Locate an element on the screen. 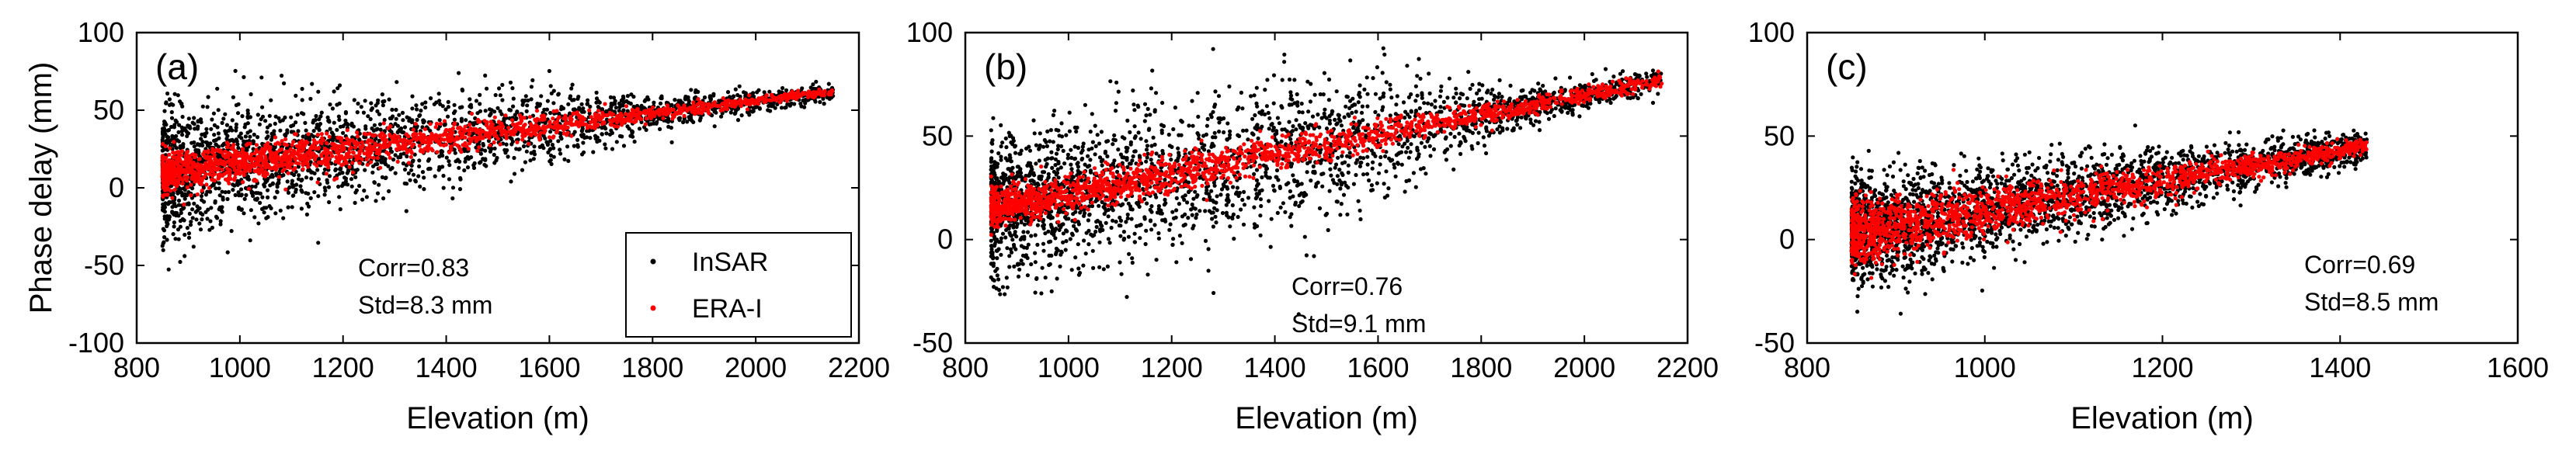 The width and height of the screenshot is (2576, 461). legend-label-insar: InSAR is located at coordinates (730, 262).